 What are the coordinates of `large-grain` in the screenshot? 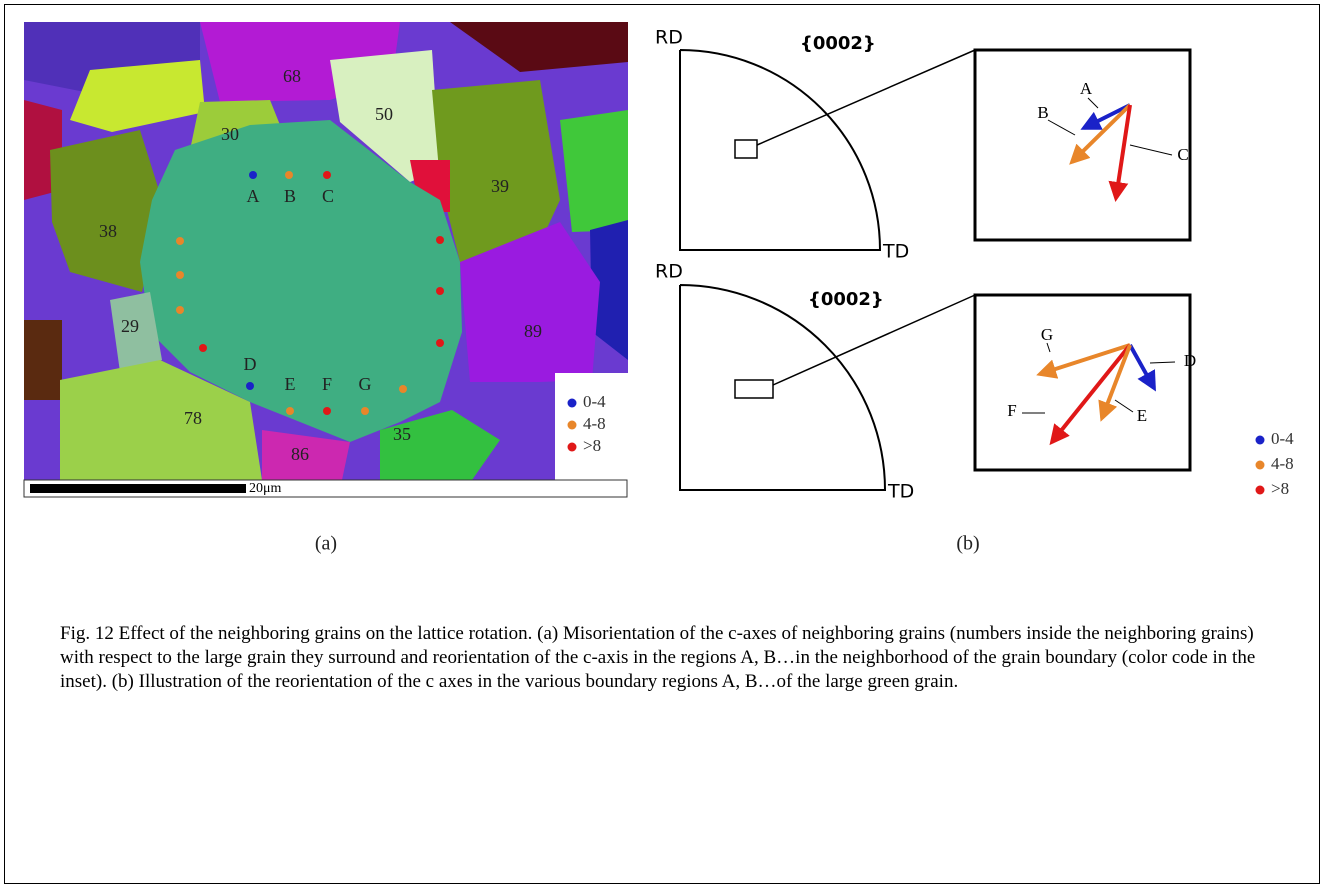 It's located at (301, 281).